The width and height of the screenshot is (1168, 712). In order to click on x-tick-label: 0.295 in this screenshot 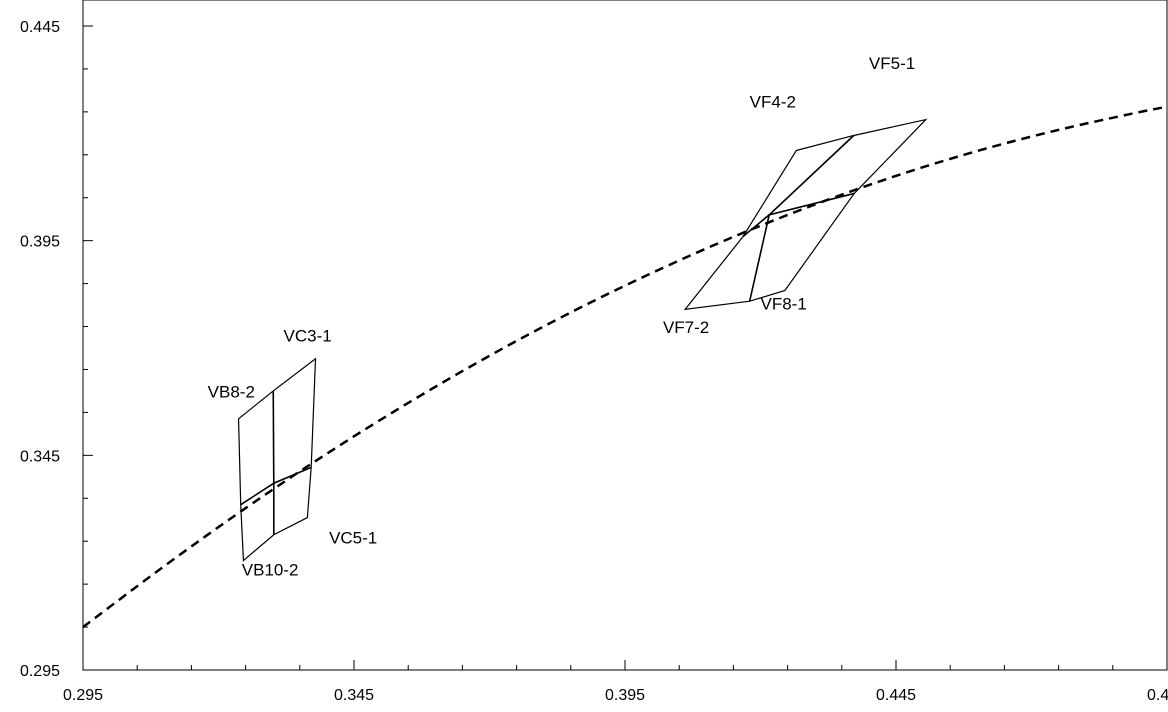, I will do `click(83, 695)`.